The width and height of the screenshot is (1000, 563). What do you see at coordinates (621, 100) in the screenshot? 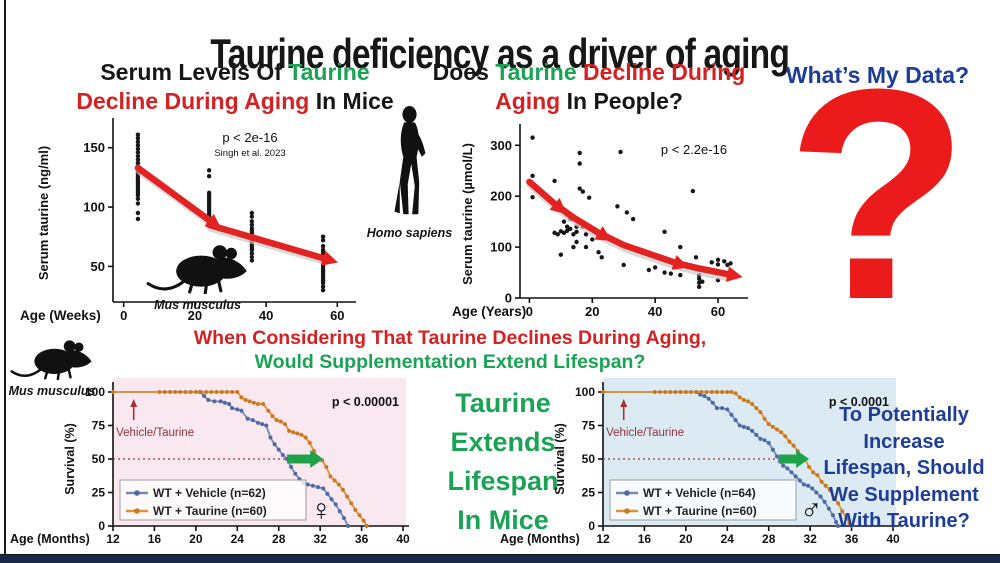
I see `heading-segment: In People?` at bounding box center [621, 100].